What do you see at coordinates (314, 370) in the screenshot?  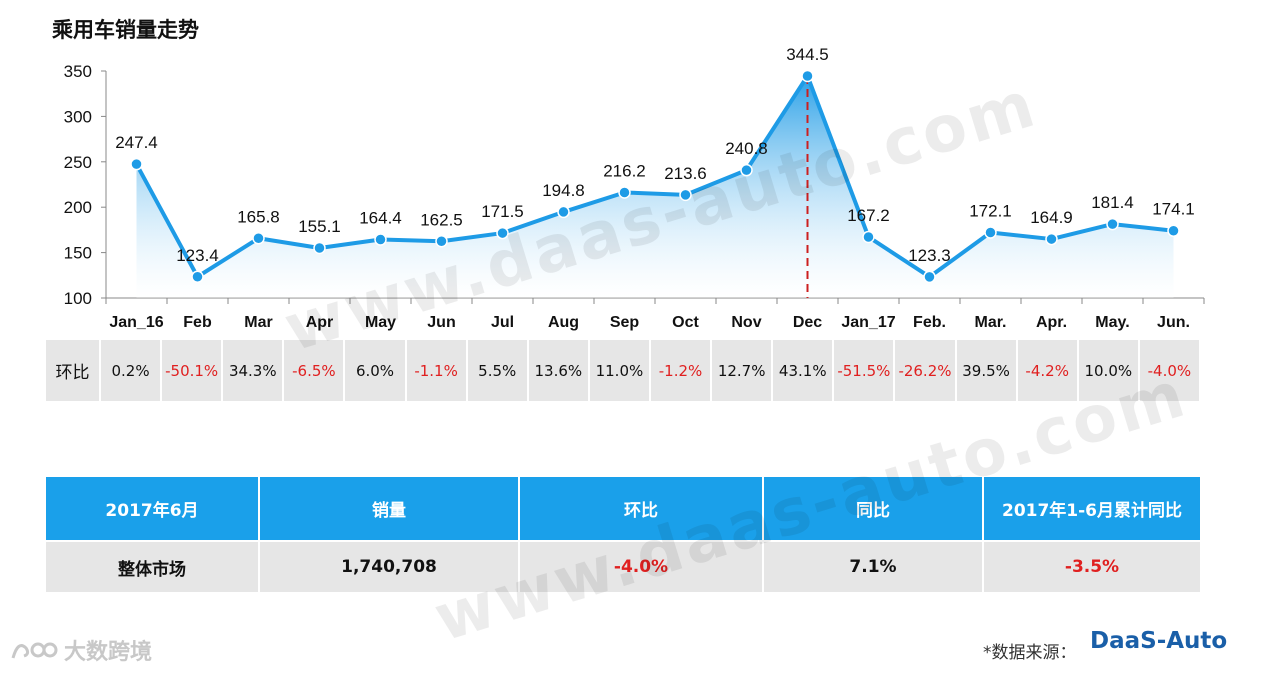 I see `mom-cell: -6.5%` at bounding box center [314, 370].